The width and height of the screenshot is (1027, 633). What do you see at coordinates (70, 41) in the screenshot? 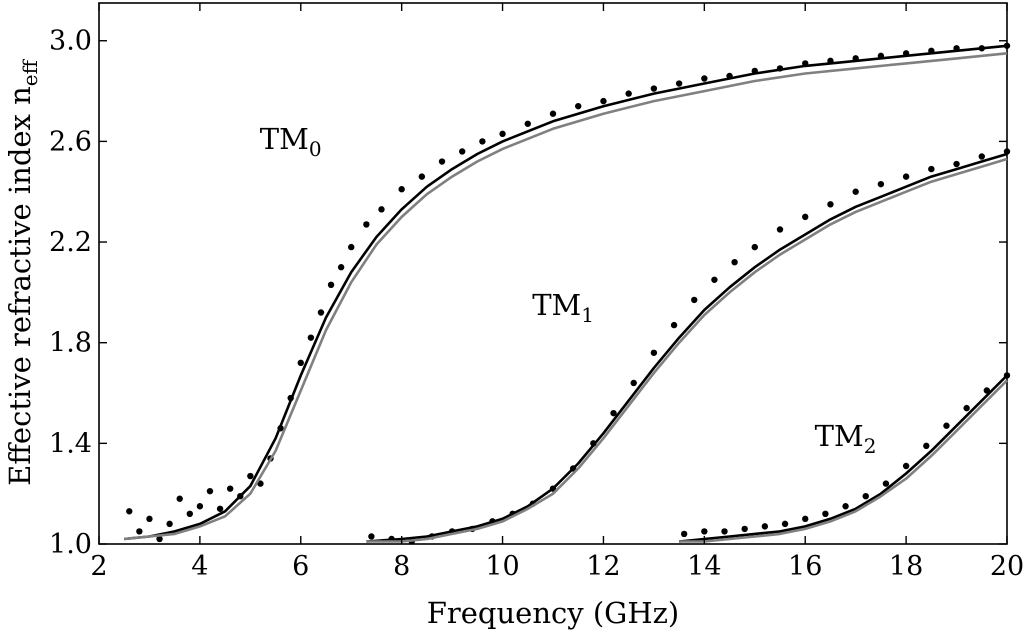
I see `y-tick-label: 3.0` at bounding box center [70, 41].